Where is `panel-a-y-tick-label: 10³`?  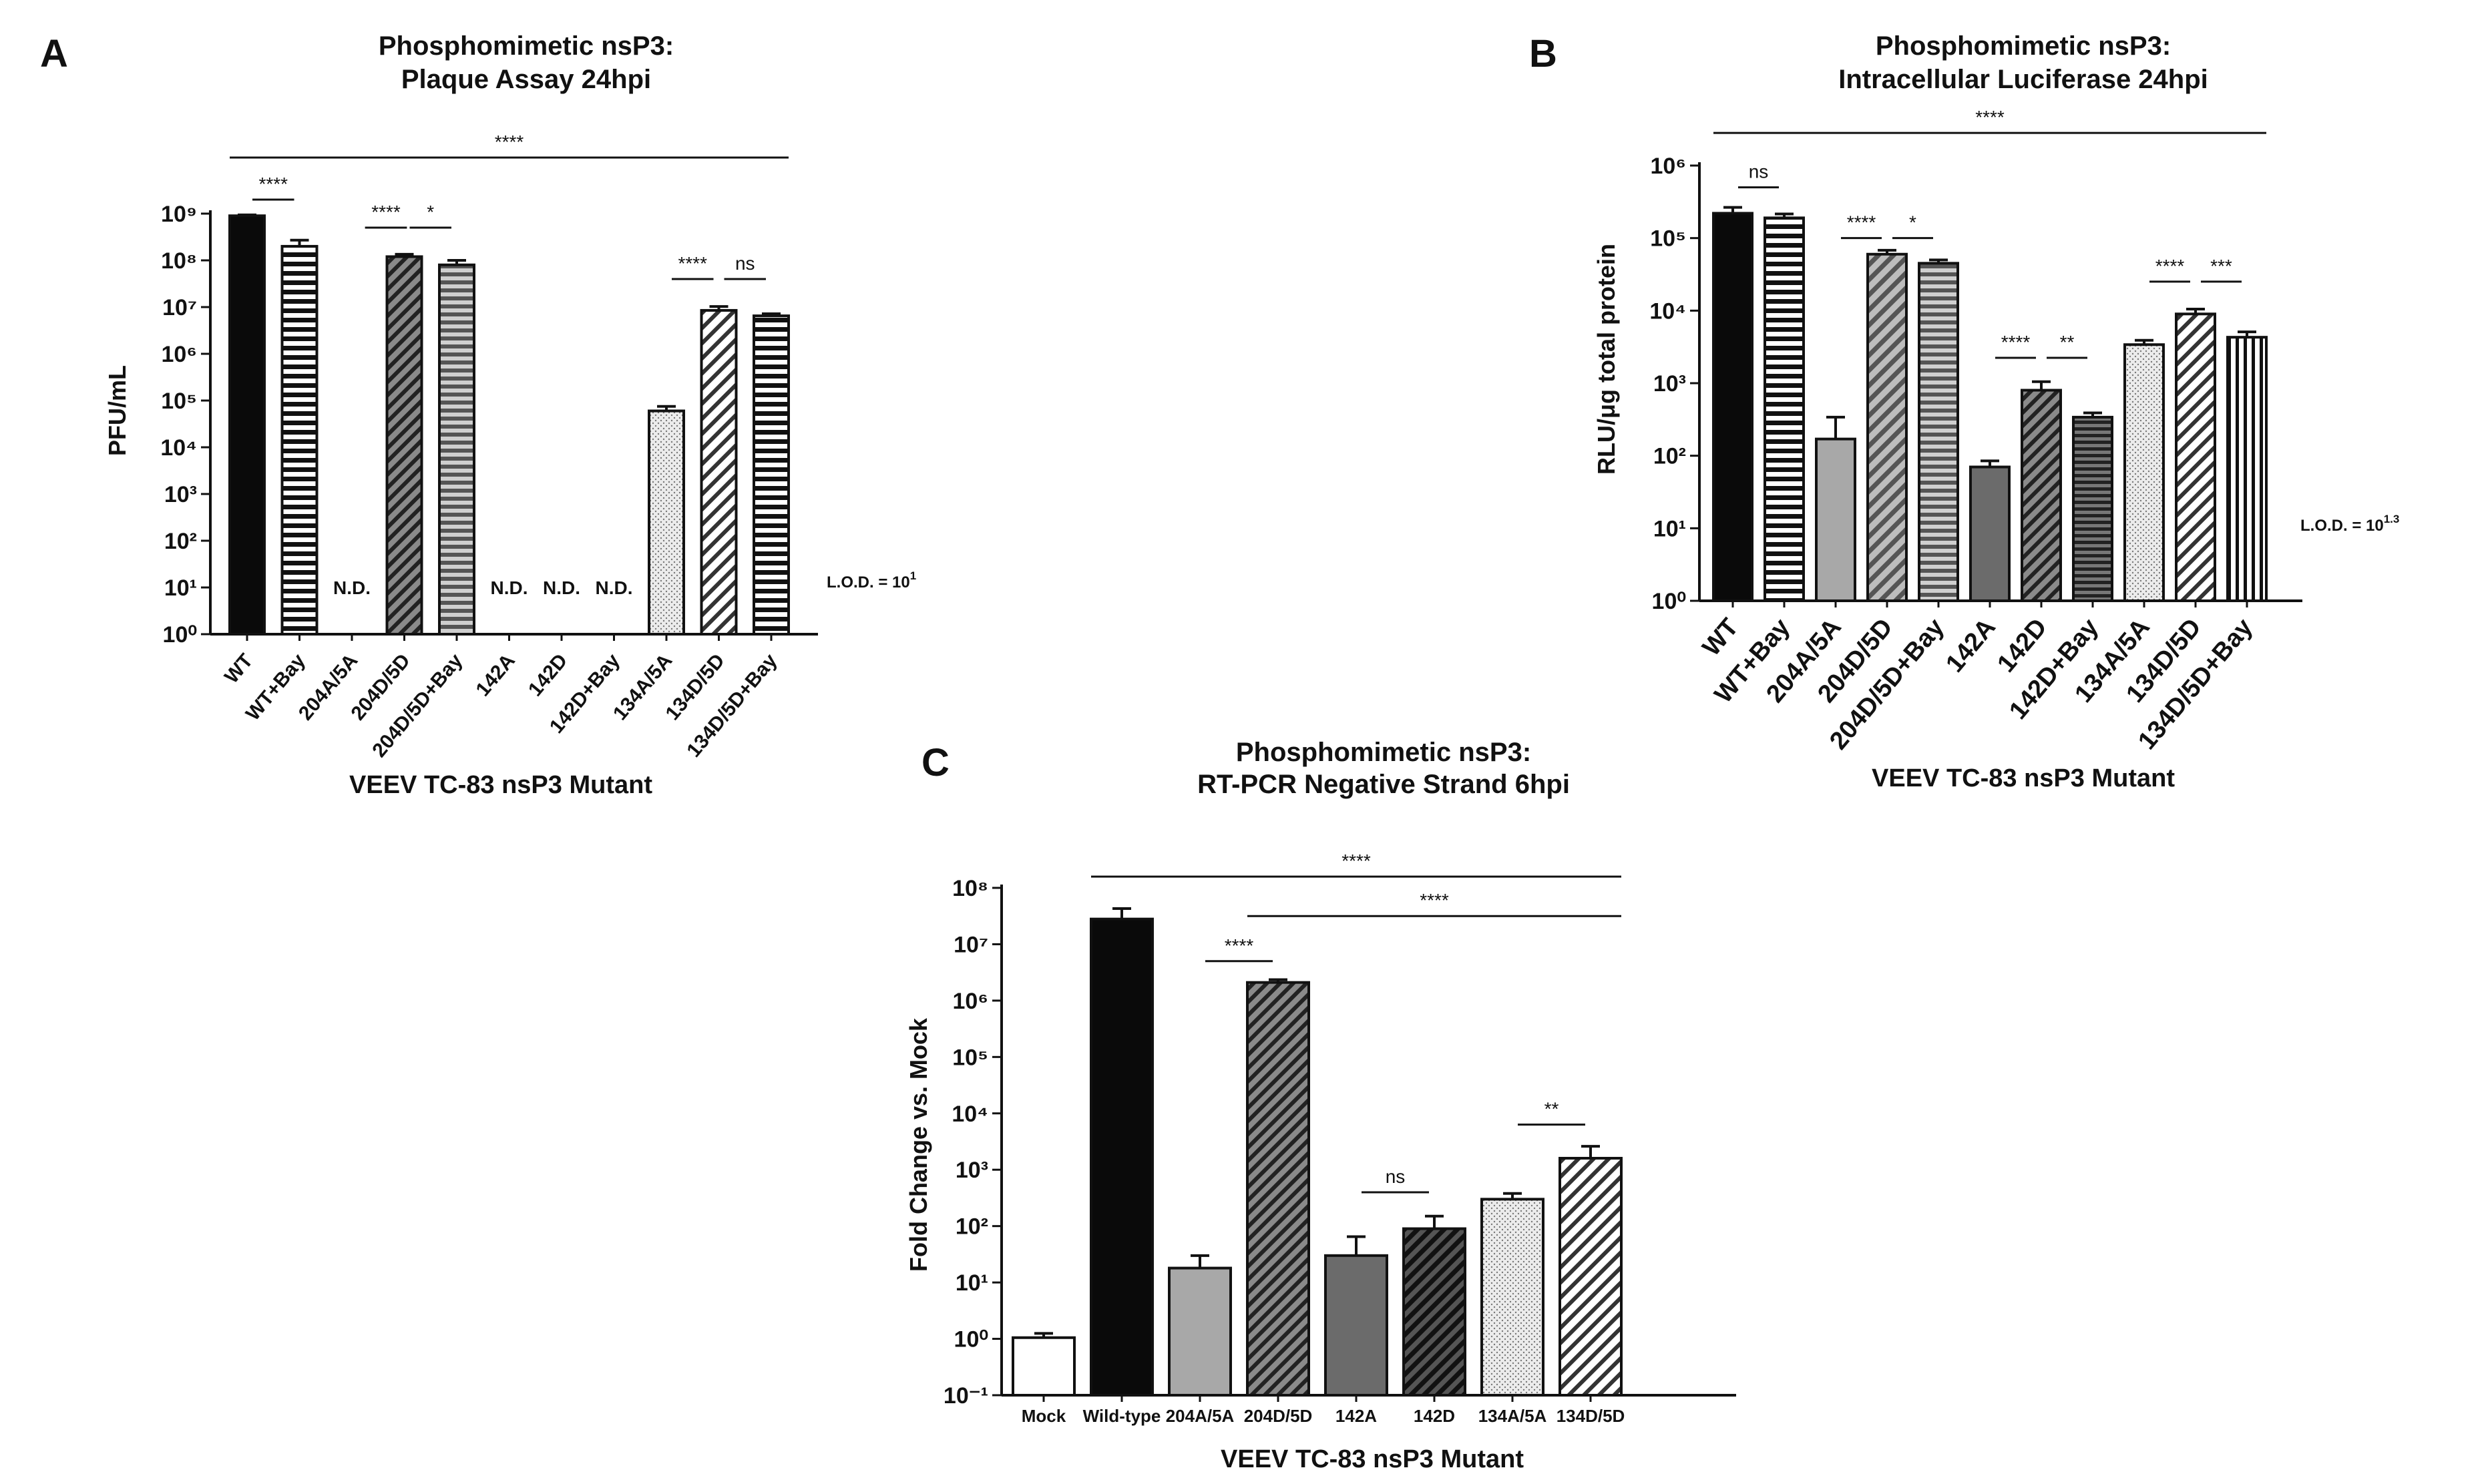
panel-a-y-tick-label: 10³ is located at coordinates (180, 494).